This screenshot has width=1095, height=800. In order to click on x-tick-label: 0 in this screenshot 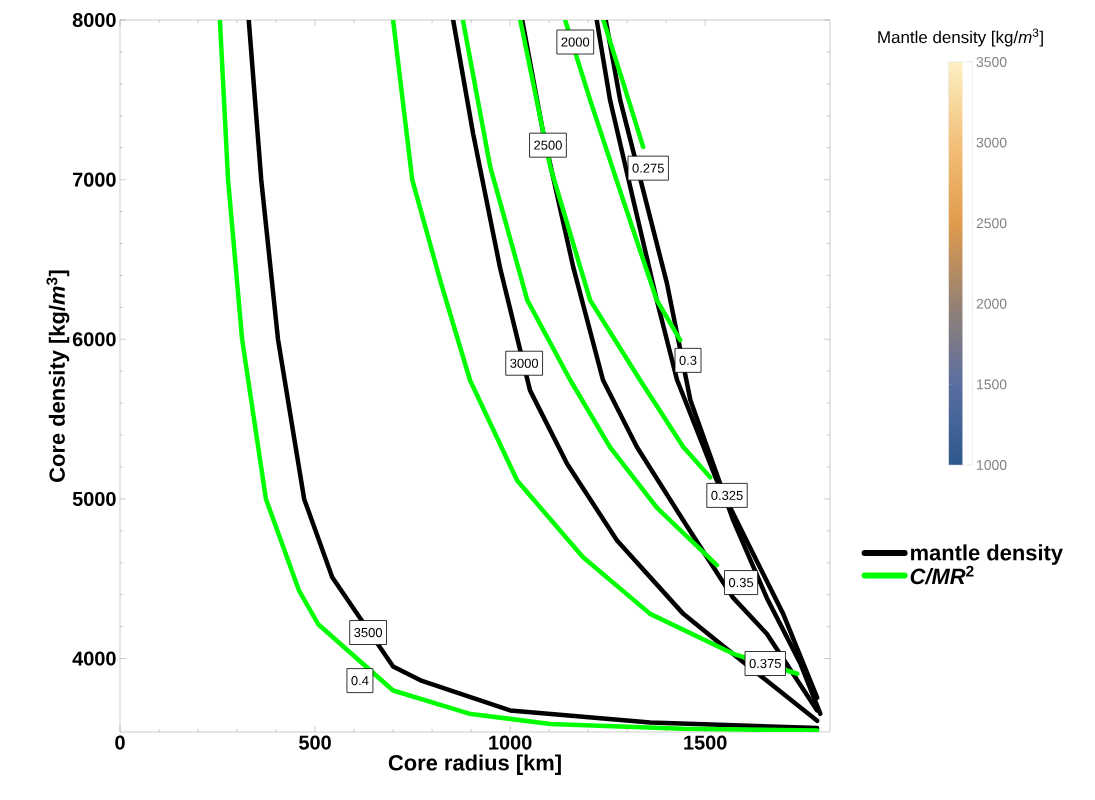, I will do `click(120, 742)`.